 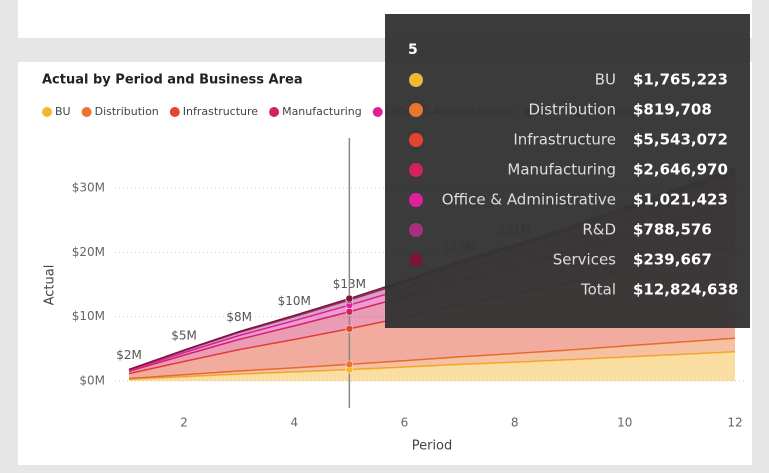 I want to click on legend-label: BU, so click(x=63, y=111).